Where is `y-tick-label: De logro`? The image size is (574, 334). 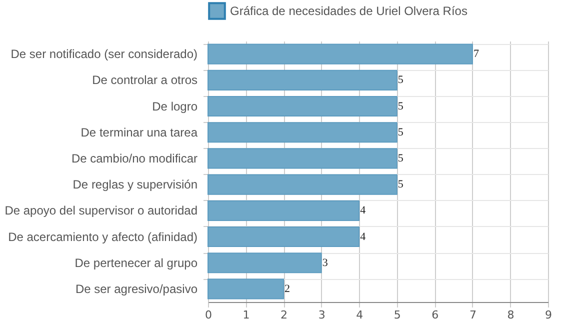
y-tick-label: De logro is located at coordinates (175, 106).